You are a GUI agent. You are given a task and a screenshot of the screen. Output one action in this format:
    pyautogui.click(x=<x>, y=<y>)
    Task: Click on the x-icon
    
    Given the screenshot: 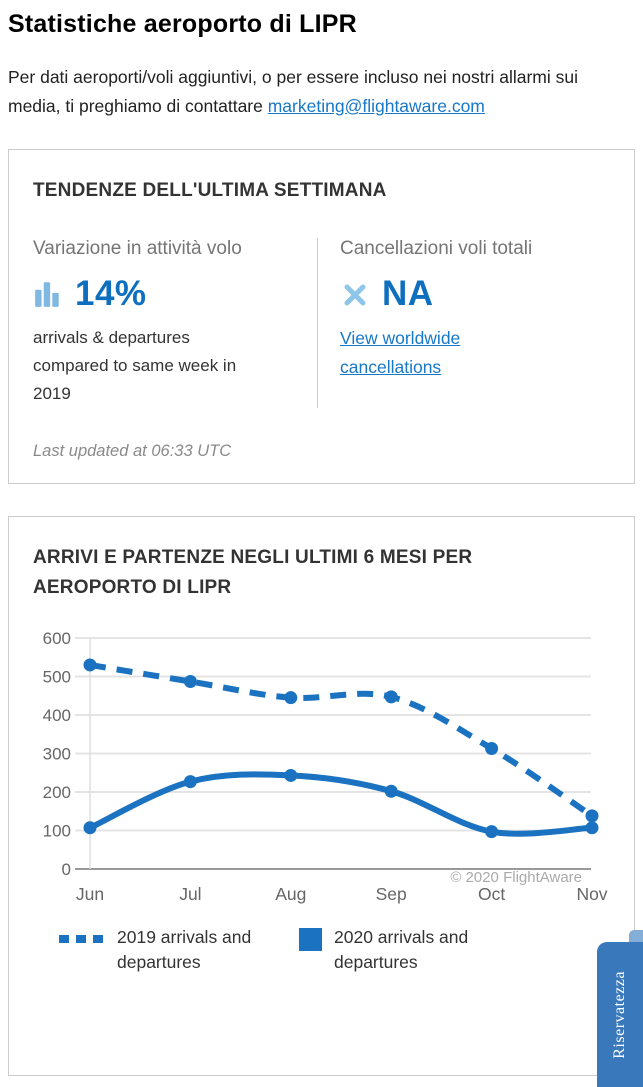 What is the action you would take?
    pyautogui.click(x=355, y=294)
    